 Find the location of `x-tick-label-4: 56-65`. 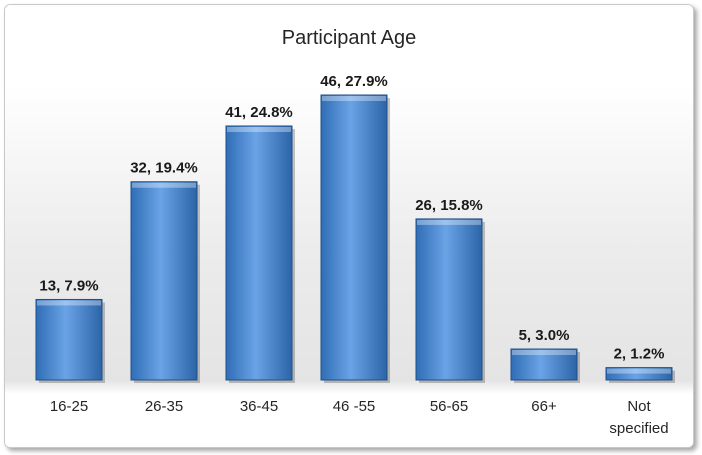

x-tick-label-4: 56-65 is located at coordinates (449, 406).